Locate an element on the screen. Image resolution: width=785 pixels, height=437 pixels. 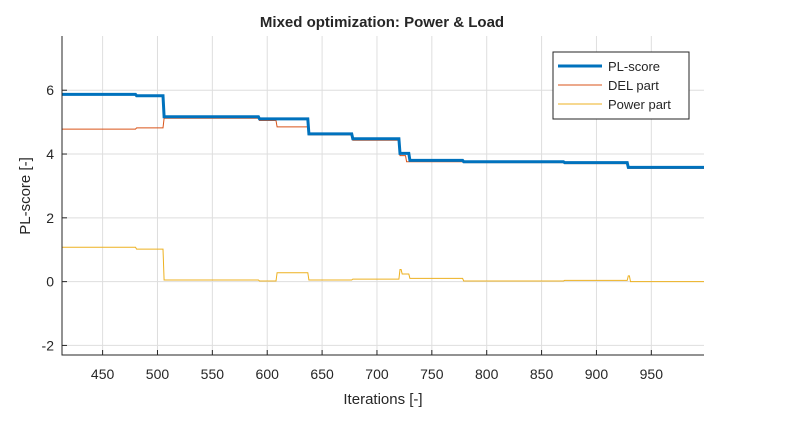
legend-label-power-part: Power part is located at coordinates (639, 104).